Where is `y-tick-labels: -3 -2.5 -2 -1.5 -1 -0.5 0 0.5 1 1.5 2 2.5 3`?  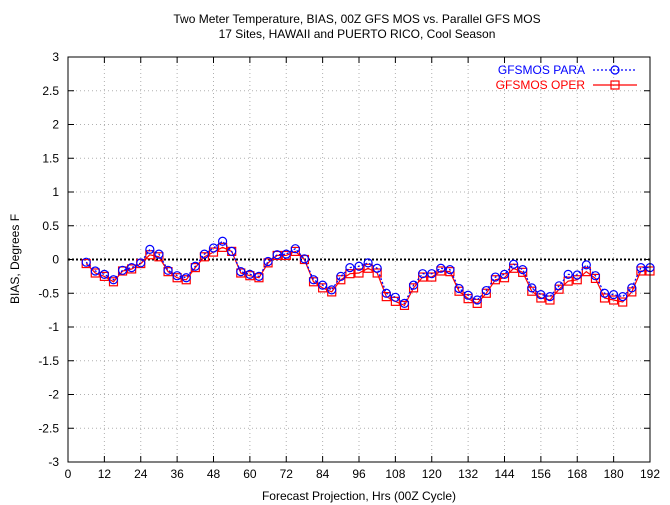
y-tick-labels: -3 -2.5 -2 -1.5 -1 -0.5 0 0.5 1 1.5 2 2.5 3 is located at coordinates (48, 259).